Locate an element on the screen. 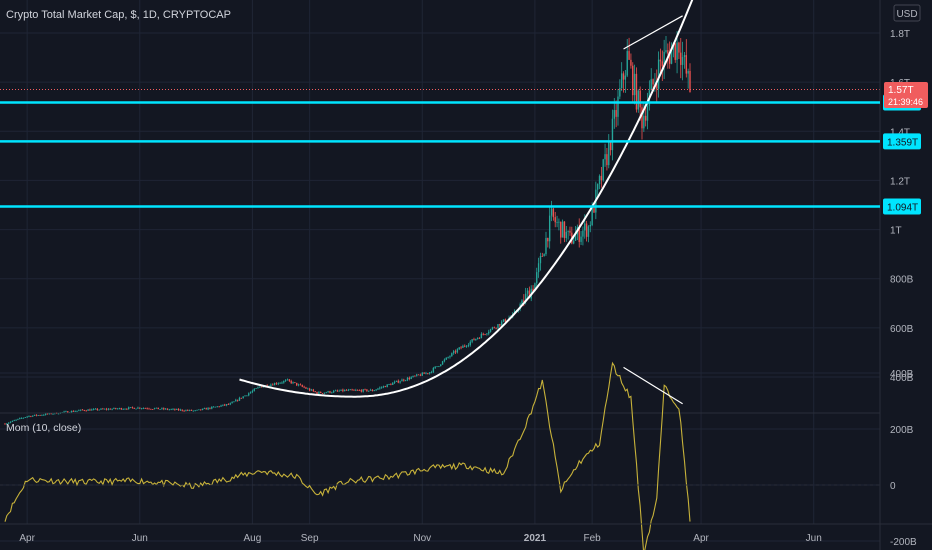 Image resolution: width=932 pixels, height=550 pixels. momentum-axis: 400B 200B 0 -200B is located at coordinates (903, 458).